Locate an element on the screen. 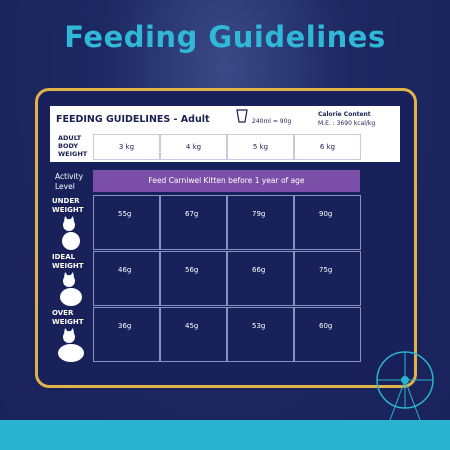 The height and width of the screenshot is (450, 450). value-cell: 46g is located at coordinates (126, 278).